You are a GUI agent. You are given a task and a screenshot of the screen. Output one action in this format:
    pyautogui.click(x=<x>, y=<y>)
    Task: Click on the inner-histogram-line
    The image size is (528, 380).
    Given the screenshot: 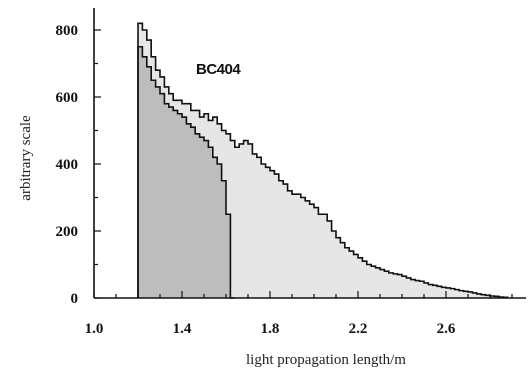 What is the action you would take?
    pyautogui.click(x=186, y=172)
    